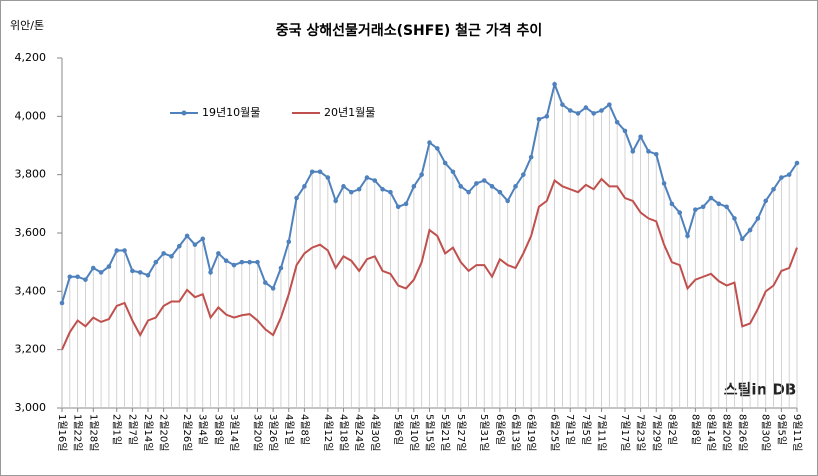  What do you see at coordinates (695, 429) in the screenshot?
I see `x-tick-label: 8월8일` at bounding box center [695, 429].